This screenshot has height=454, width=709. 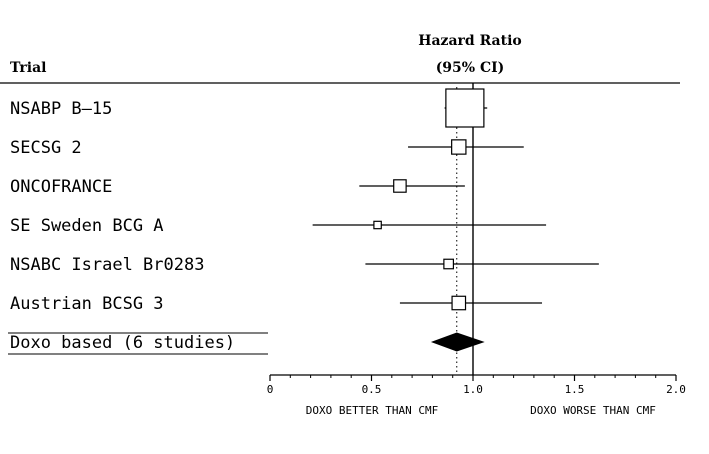 I want to click on study-label: NSABP B—15, so click(x=61, y=109).